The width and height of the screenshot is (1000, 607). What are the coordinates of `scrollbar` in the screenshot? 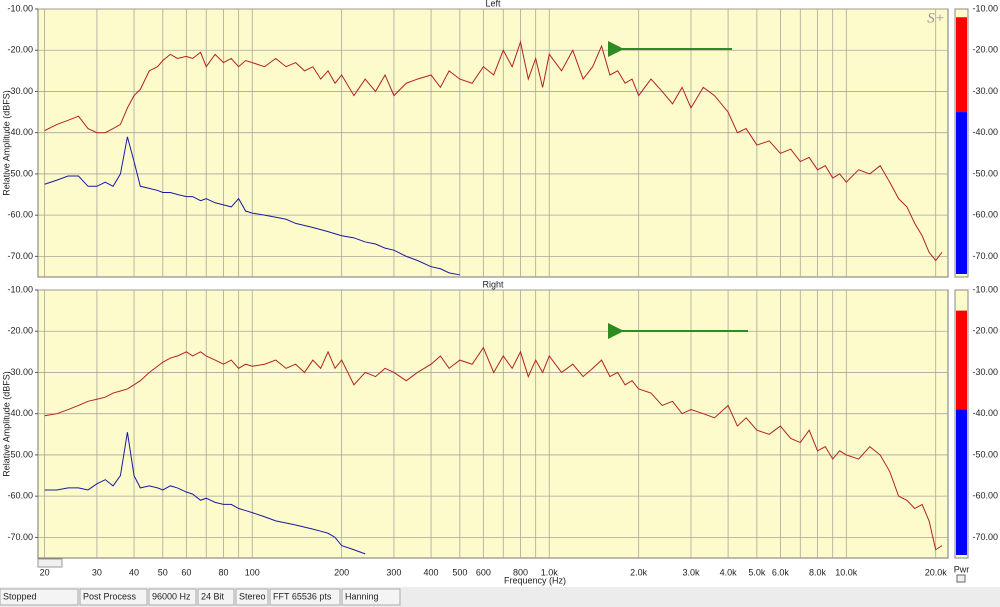 It's located at (50, 563).